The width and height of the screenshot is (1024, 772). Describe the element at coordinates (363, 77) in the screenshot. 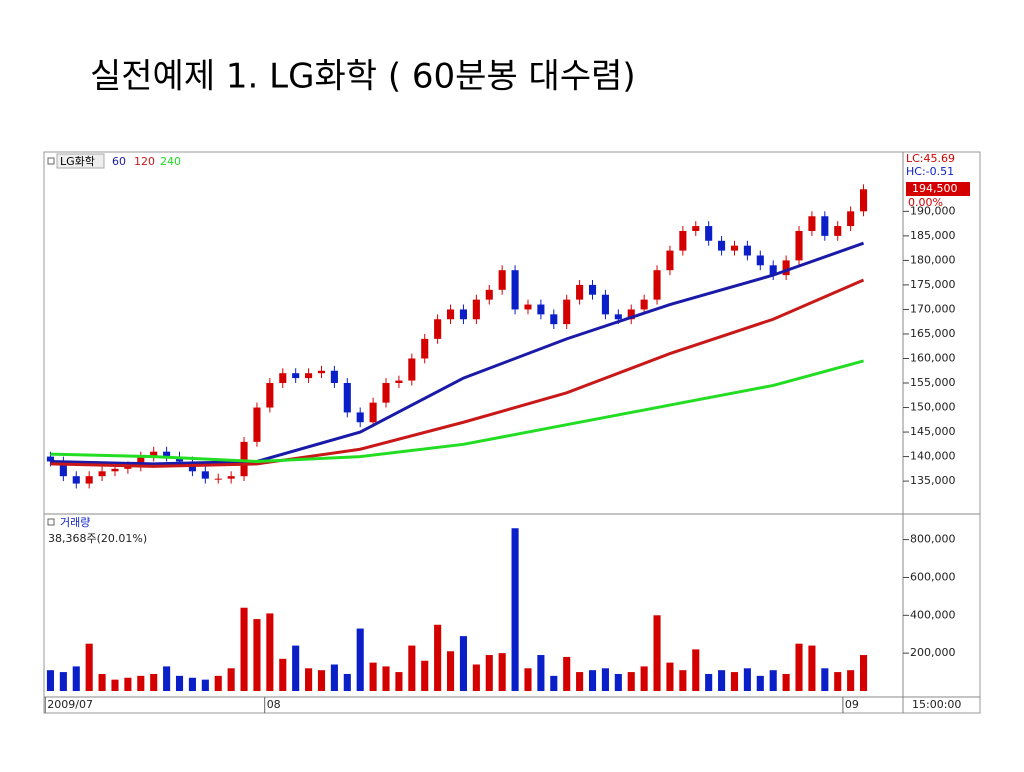

I see `slide-title: 실전예제 1. LG화학 ( 60분봉 대수렴)` at that location.